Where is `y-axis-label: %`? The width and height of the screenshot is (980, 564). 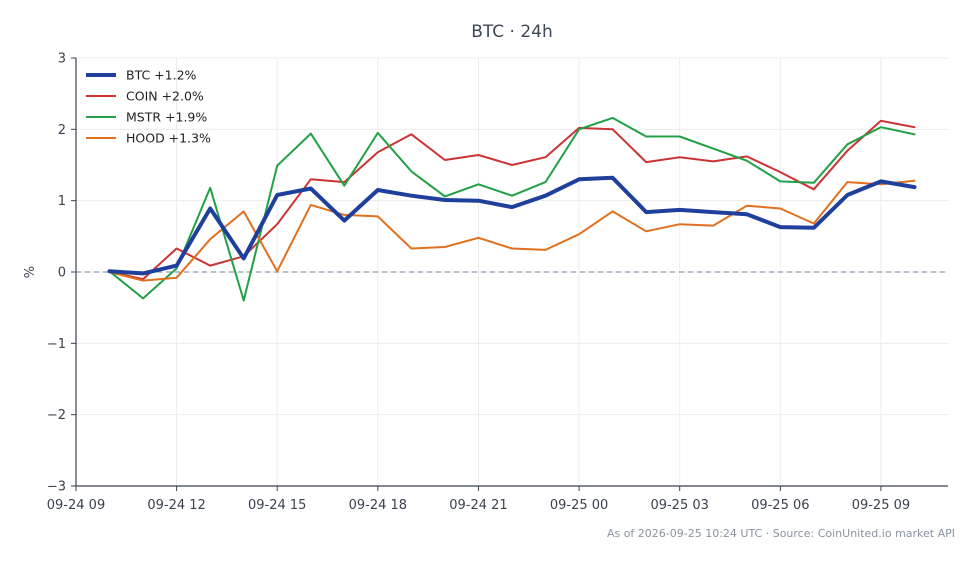
y-axis-label: % is located at coordinates (30, 272).